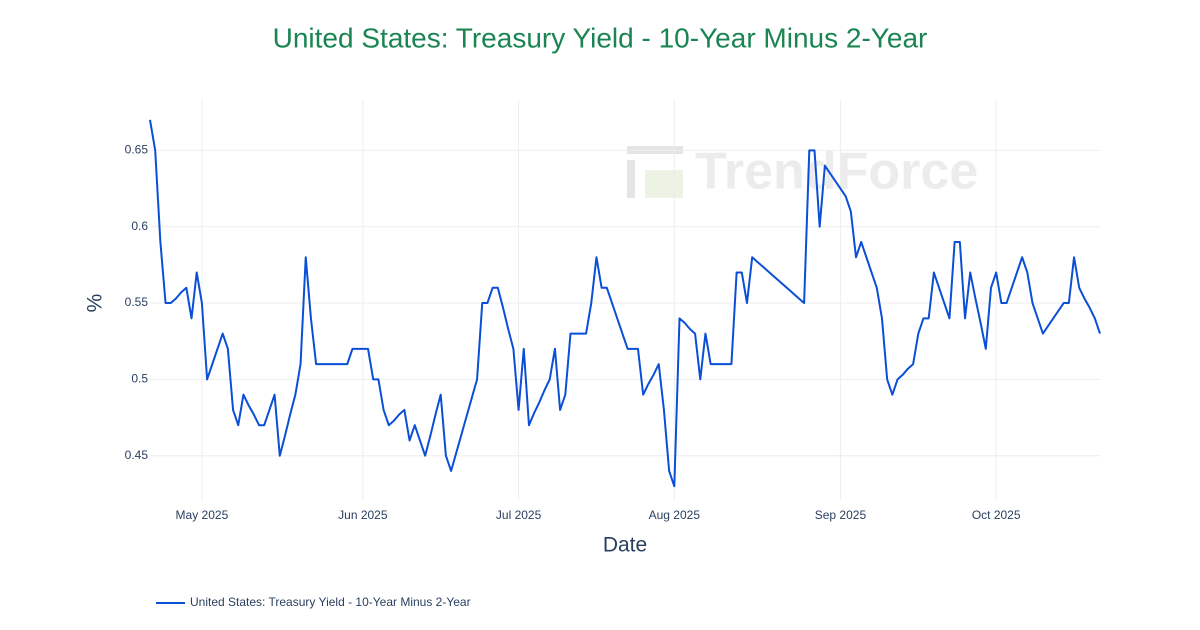 The width and height of the screenshot is (1200, 630). What do you see at coordinates (841, 515) in the screenshot?
I see `x-tick-label: Sep 2025` at bounding box center [841, 515].